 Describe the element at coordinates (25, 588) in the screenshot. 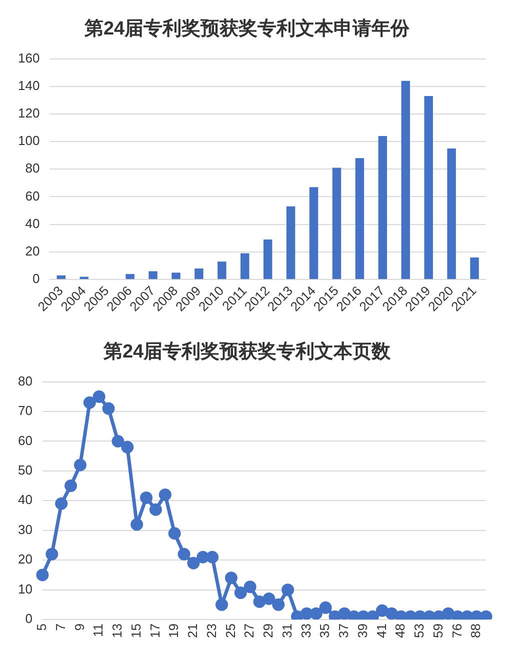

I see `y-tick-label: 10` at that location.